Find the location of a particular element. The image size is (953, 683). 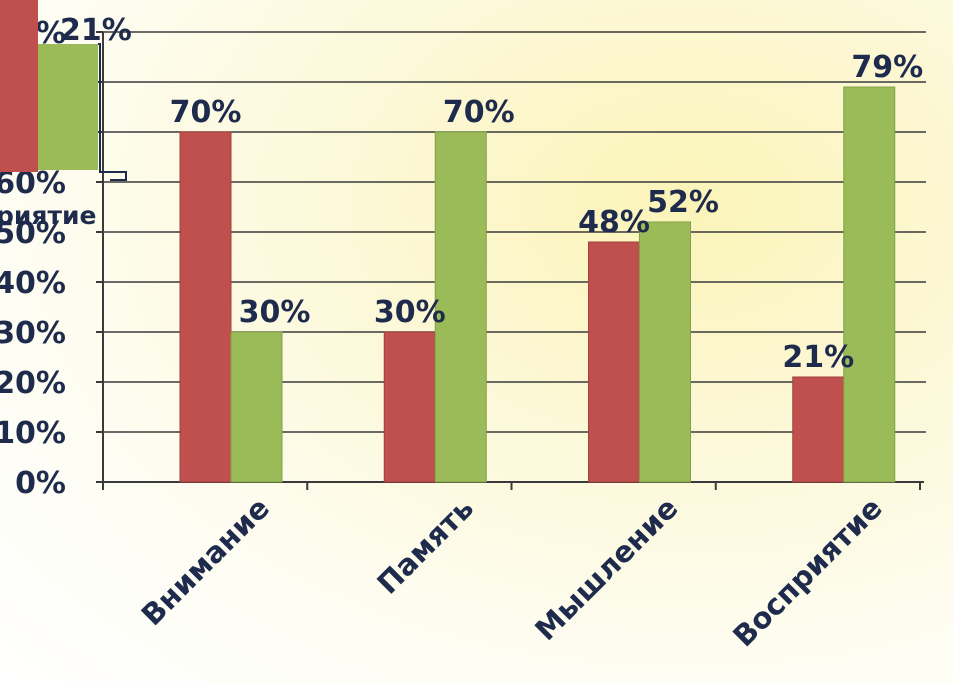

y-tick-label: 30% is located at coordinates (33, 333).